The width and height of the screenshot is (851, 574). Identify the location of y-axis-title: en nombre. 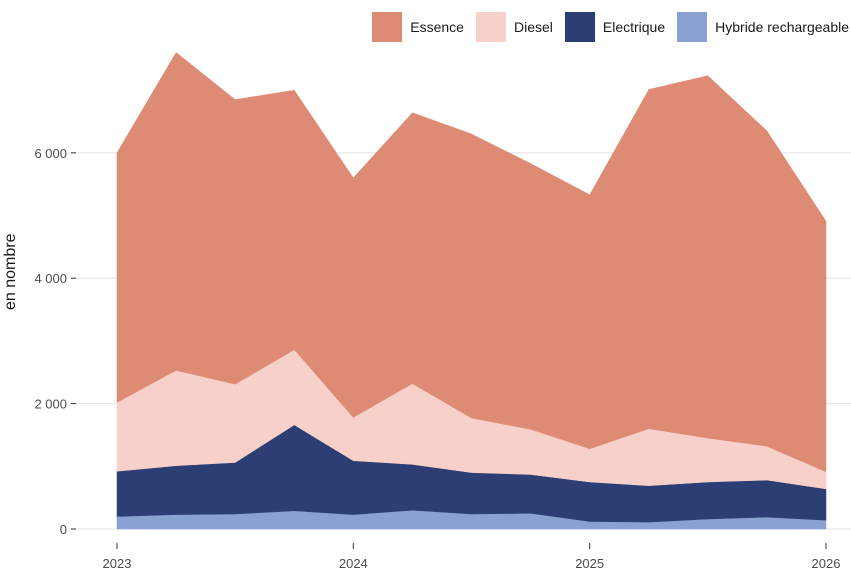
(10, 272).